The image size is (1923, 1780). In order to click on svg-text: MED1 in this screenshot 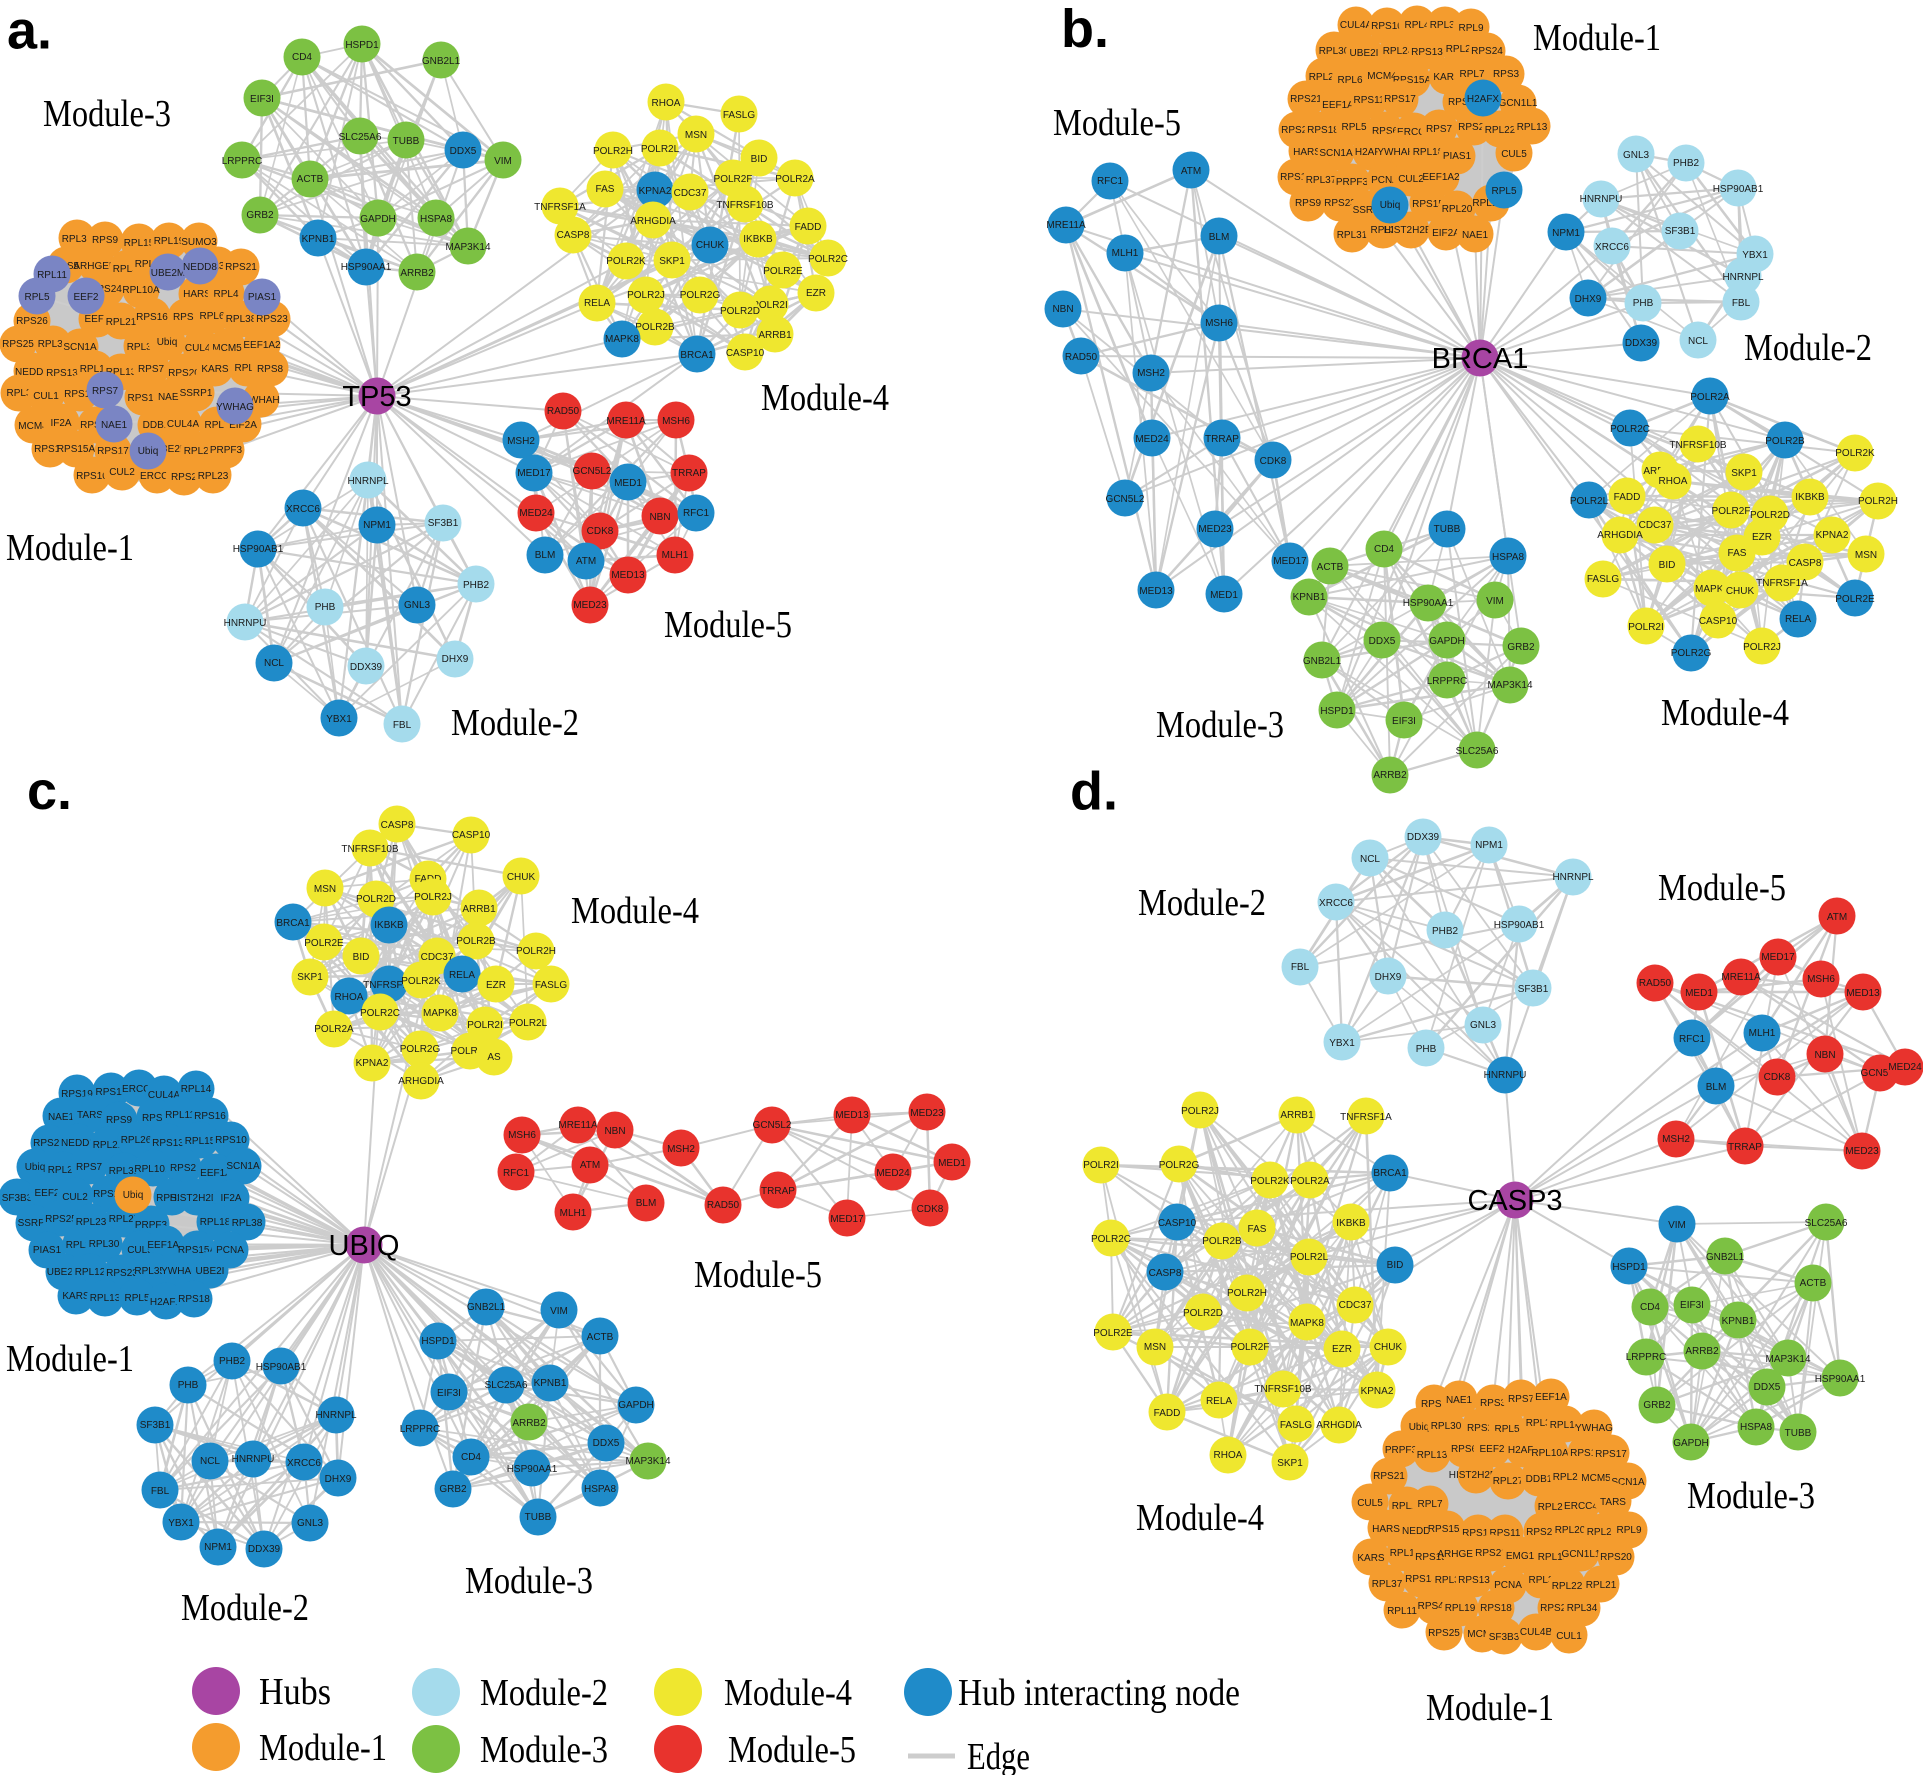, I will do `click(628, 483)`.